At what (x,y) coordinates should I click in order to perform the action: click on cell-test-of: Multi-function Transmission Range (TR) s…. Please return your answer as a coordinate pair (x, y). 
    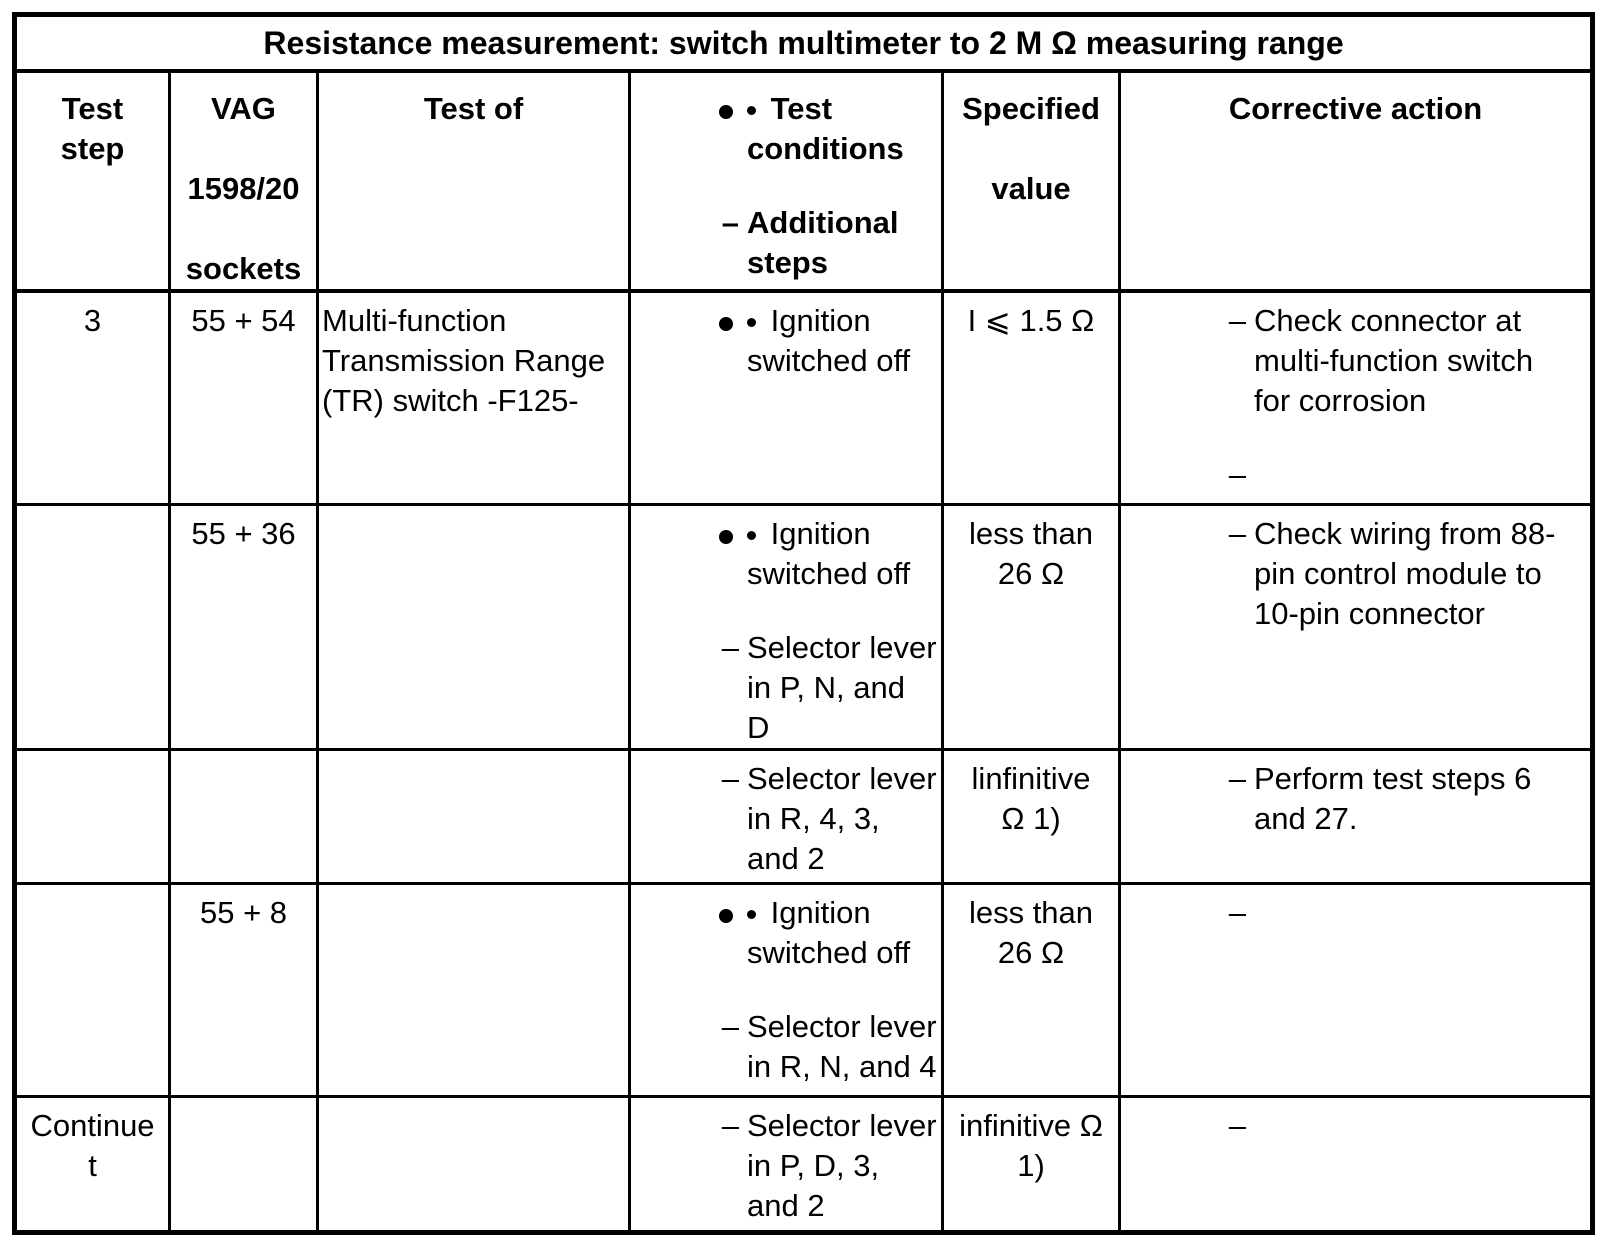
    Looking at the image, I should click on (473, 397).